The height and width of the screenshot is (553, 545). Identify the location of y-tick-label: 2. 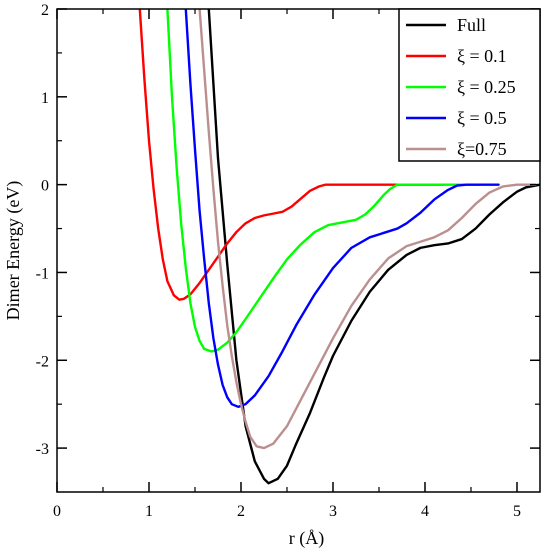
(45, 10).